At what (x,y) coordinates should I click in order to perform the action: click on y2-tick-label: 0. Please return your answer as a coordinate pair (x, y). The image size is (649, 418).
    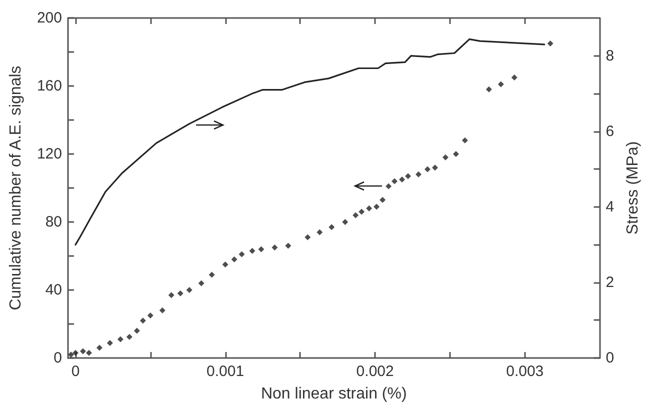
    Looking at the image, I should click on (610, 358).